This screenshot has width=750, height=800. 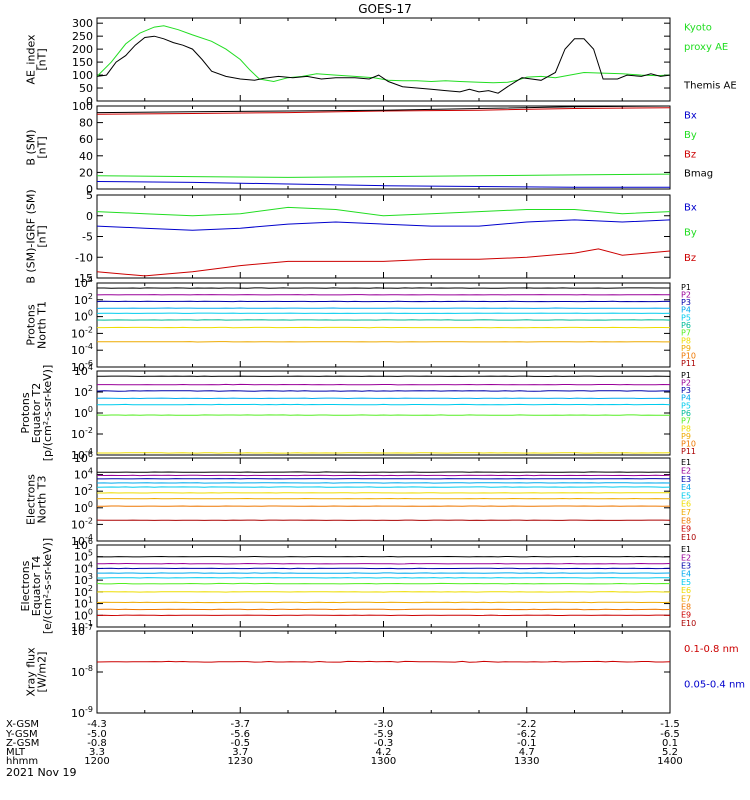 I want to click on ephemeris-value: 3.3, so click(x=97, y=752).